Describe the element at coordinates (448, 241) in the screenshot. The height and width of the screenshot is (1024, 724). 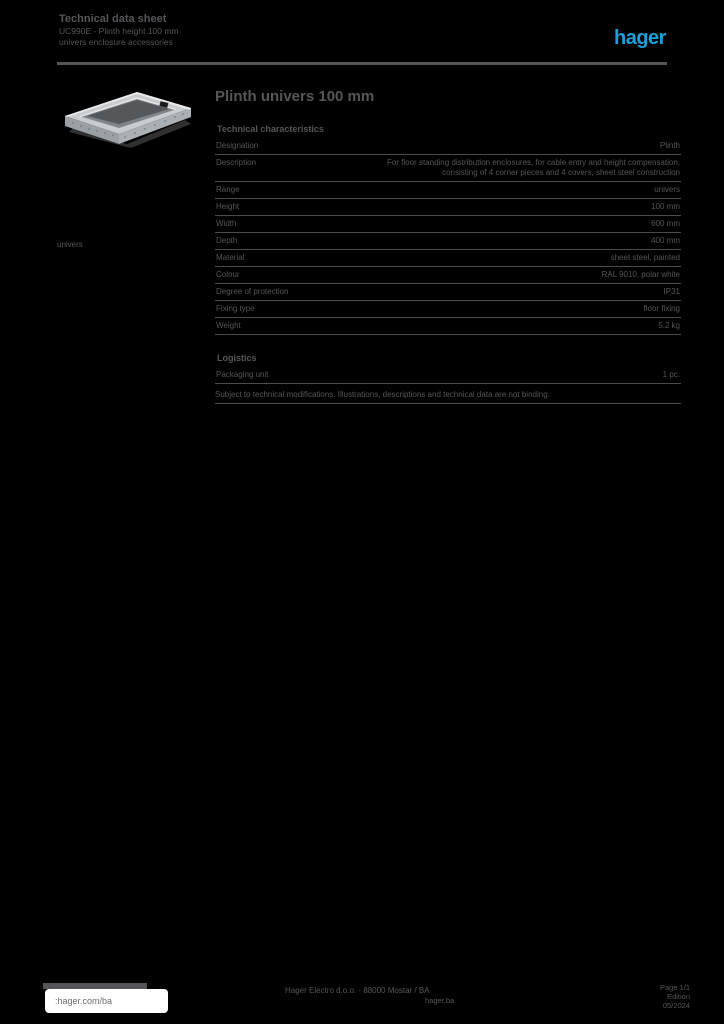
I see `table-row: Depth 400 mm` at that location.